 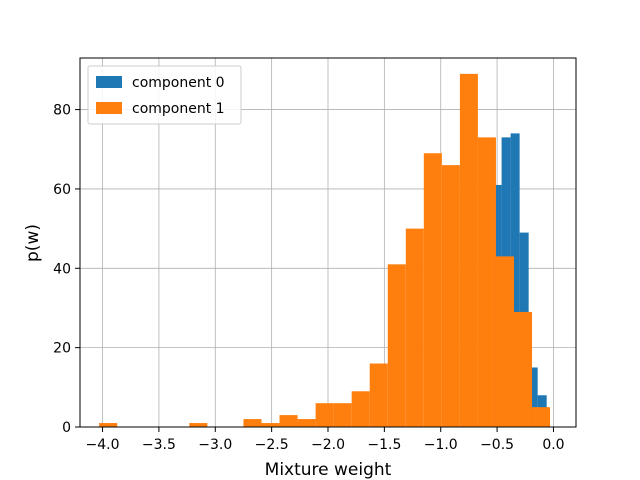 What do you see at coordinates (66, 428) in the screenshot?
I see `y-tick-label: 0` at bounding box center [66, 428].